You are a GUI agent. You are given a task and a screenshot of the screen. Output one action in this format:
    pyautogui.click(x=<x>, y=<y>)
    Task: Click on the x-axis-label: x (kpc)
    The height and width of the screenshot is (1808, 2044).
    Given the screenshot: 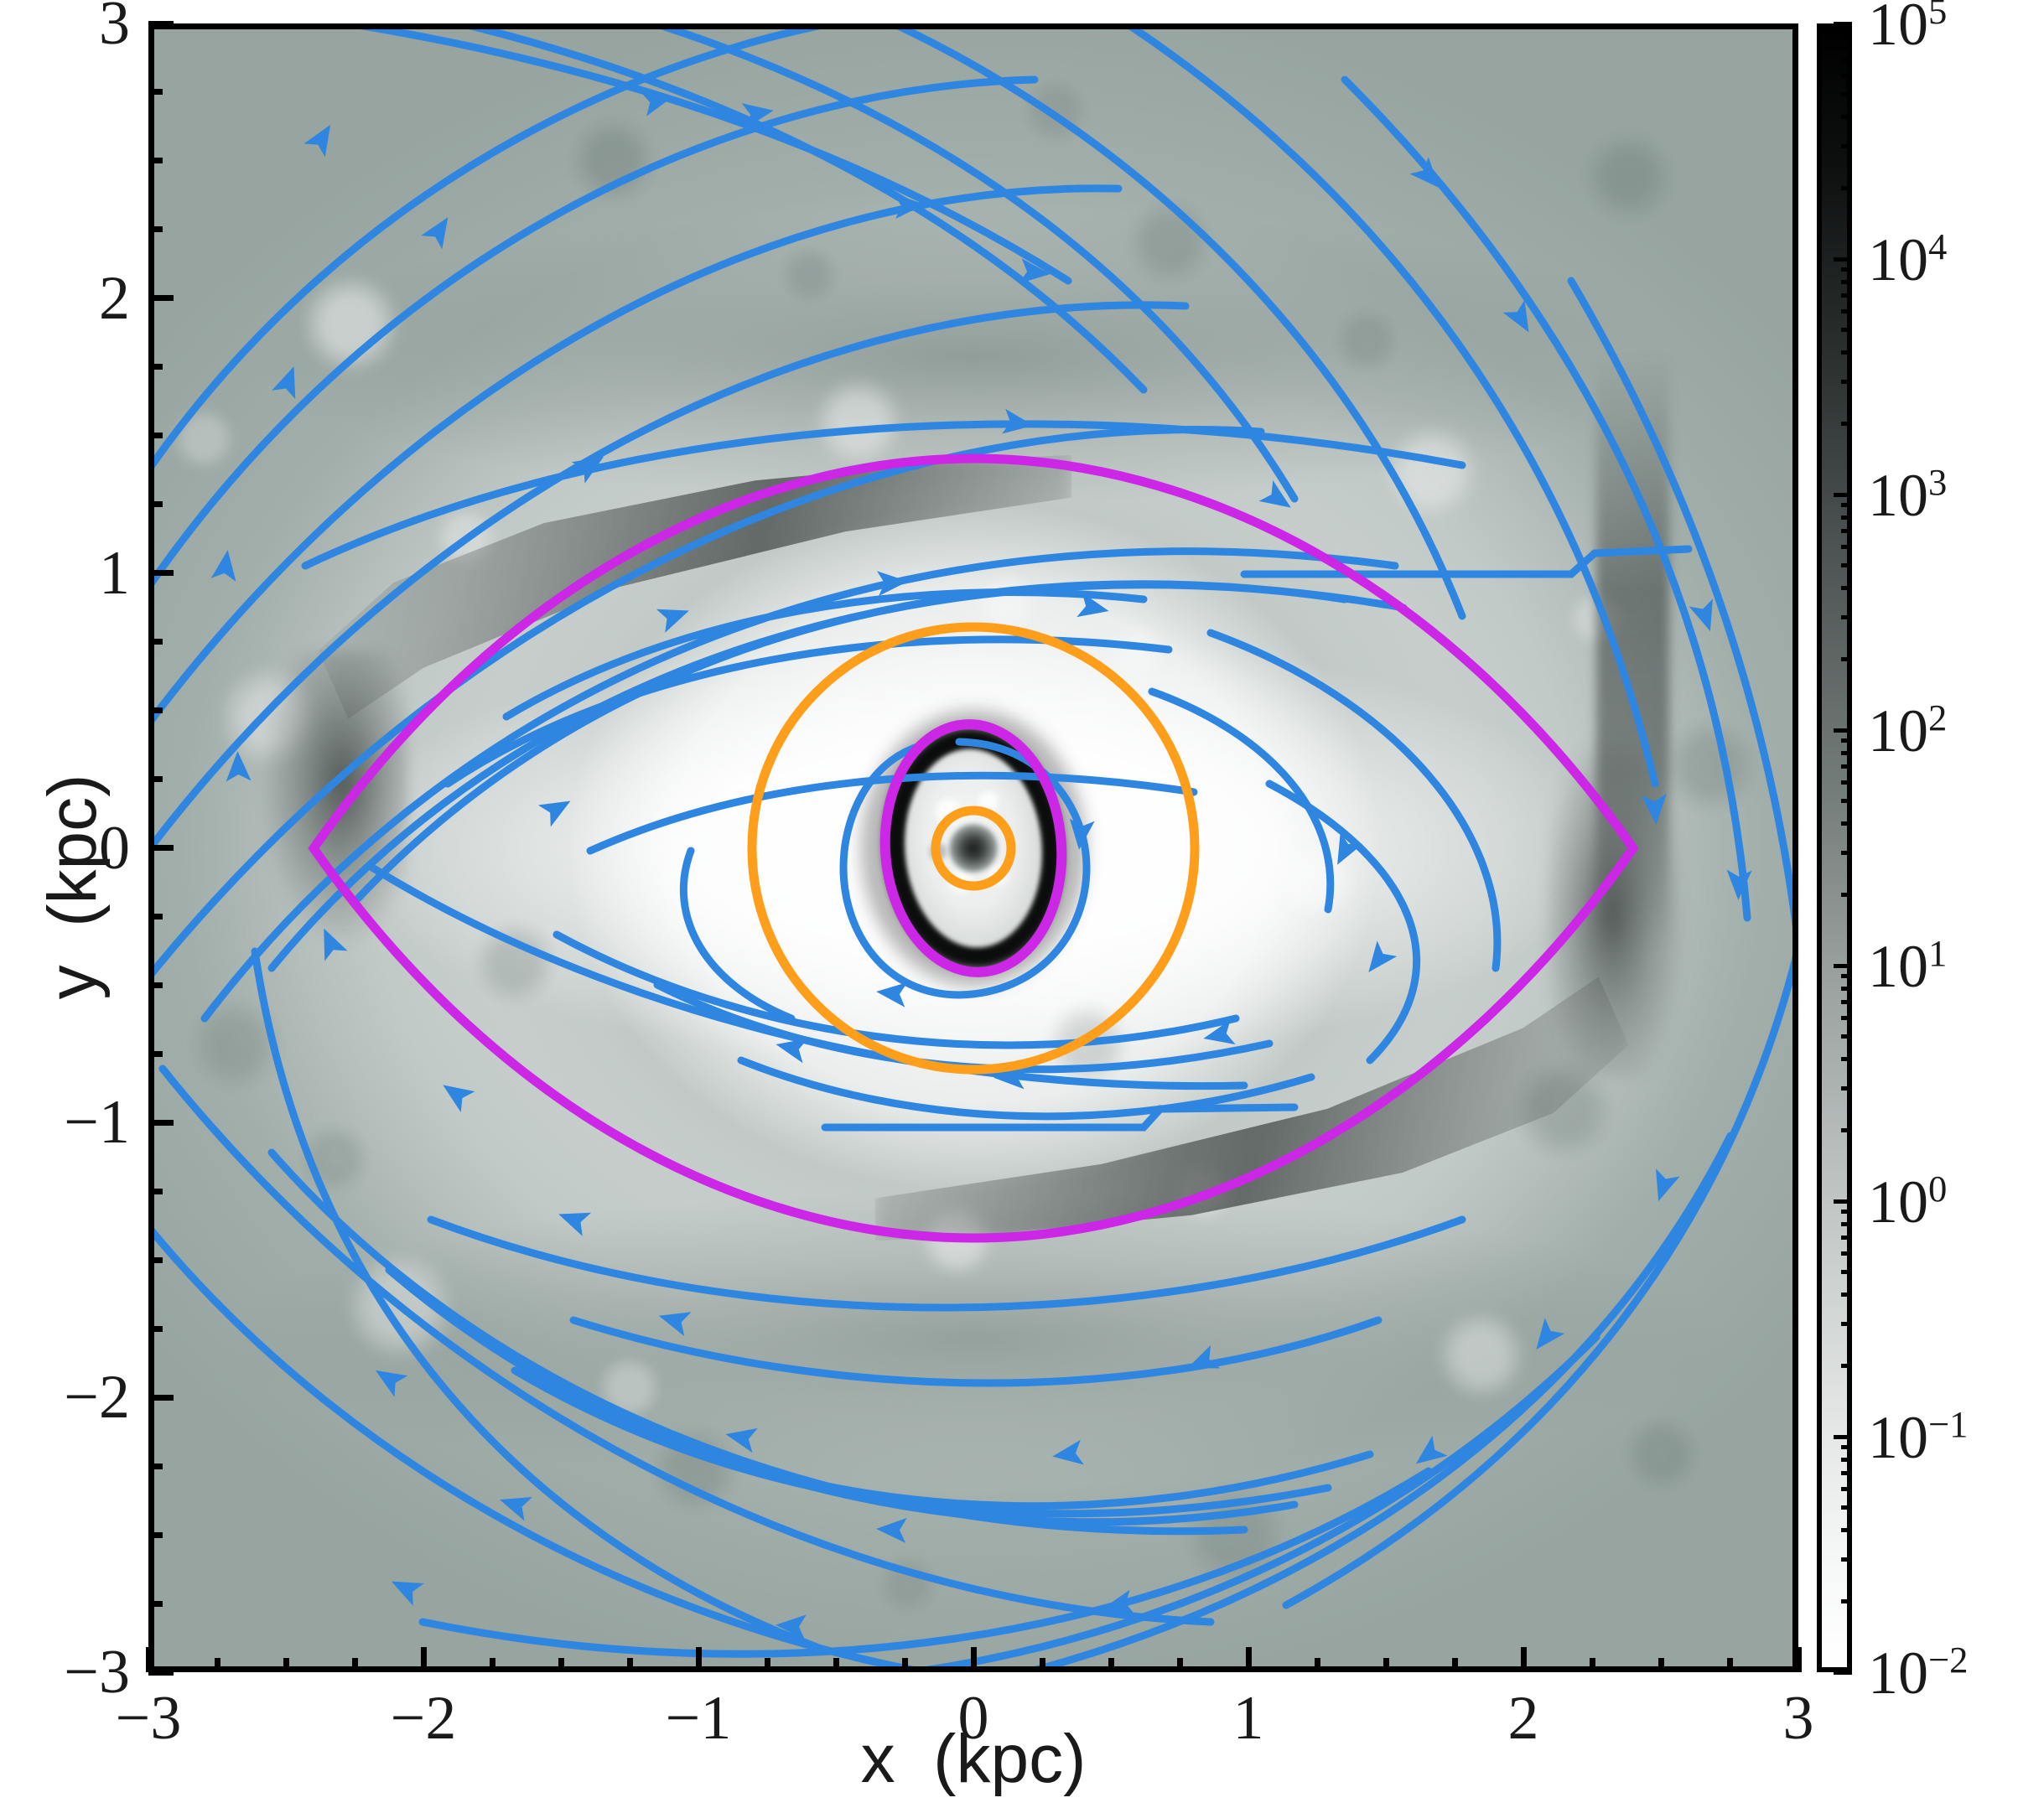 What is the action you would take?
    pyautogui.click(x=973, y=1759)
    